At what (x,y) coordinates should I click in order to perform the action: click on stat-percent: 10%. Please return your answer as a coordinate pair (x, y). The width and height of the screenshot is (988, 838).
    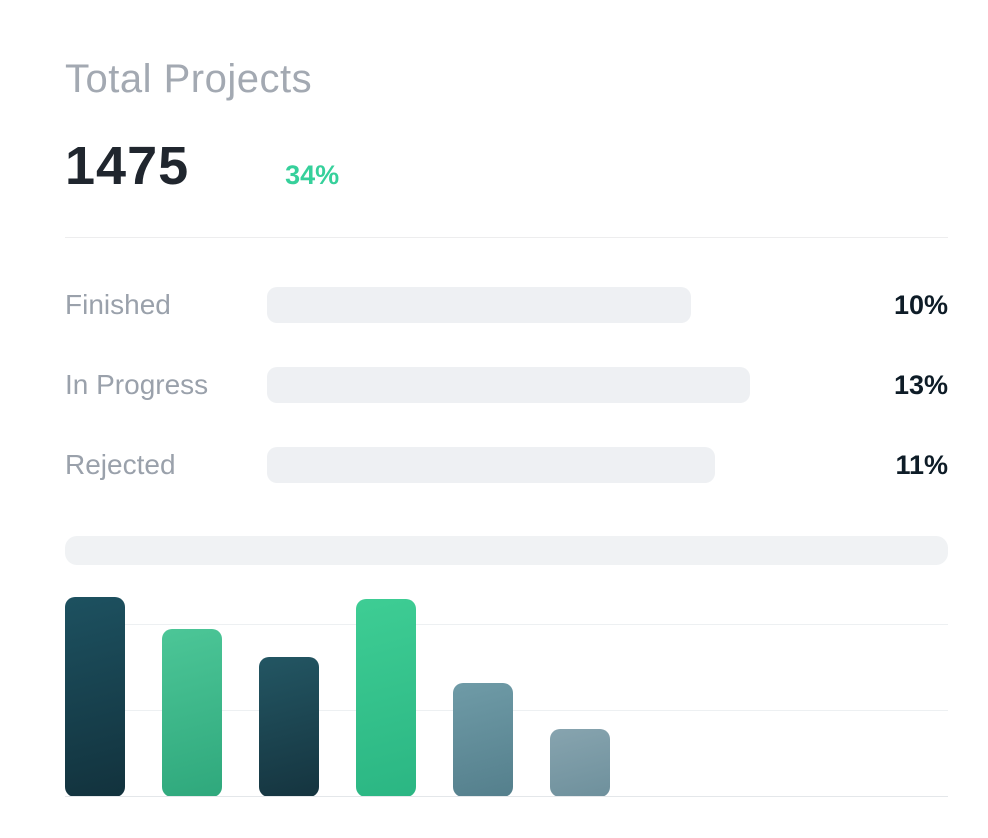
    Looking at the image, I should click on (920, 304).